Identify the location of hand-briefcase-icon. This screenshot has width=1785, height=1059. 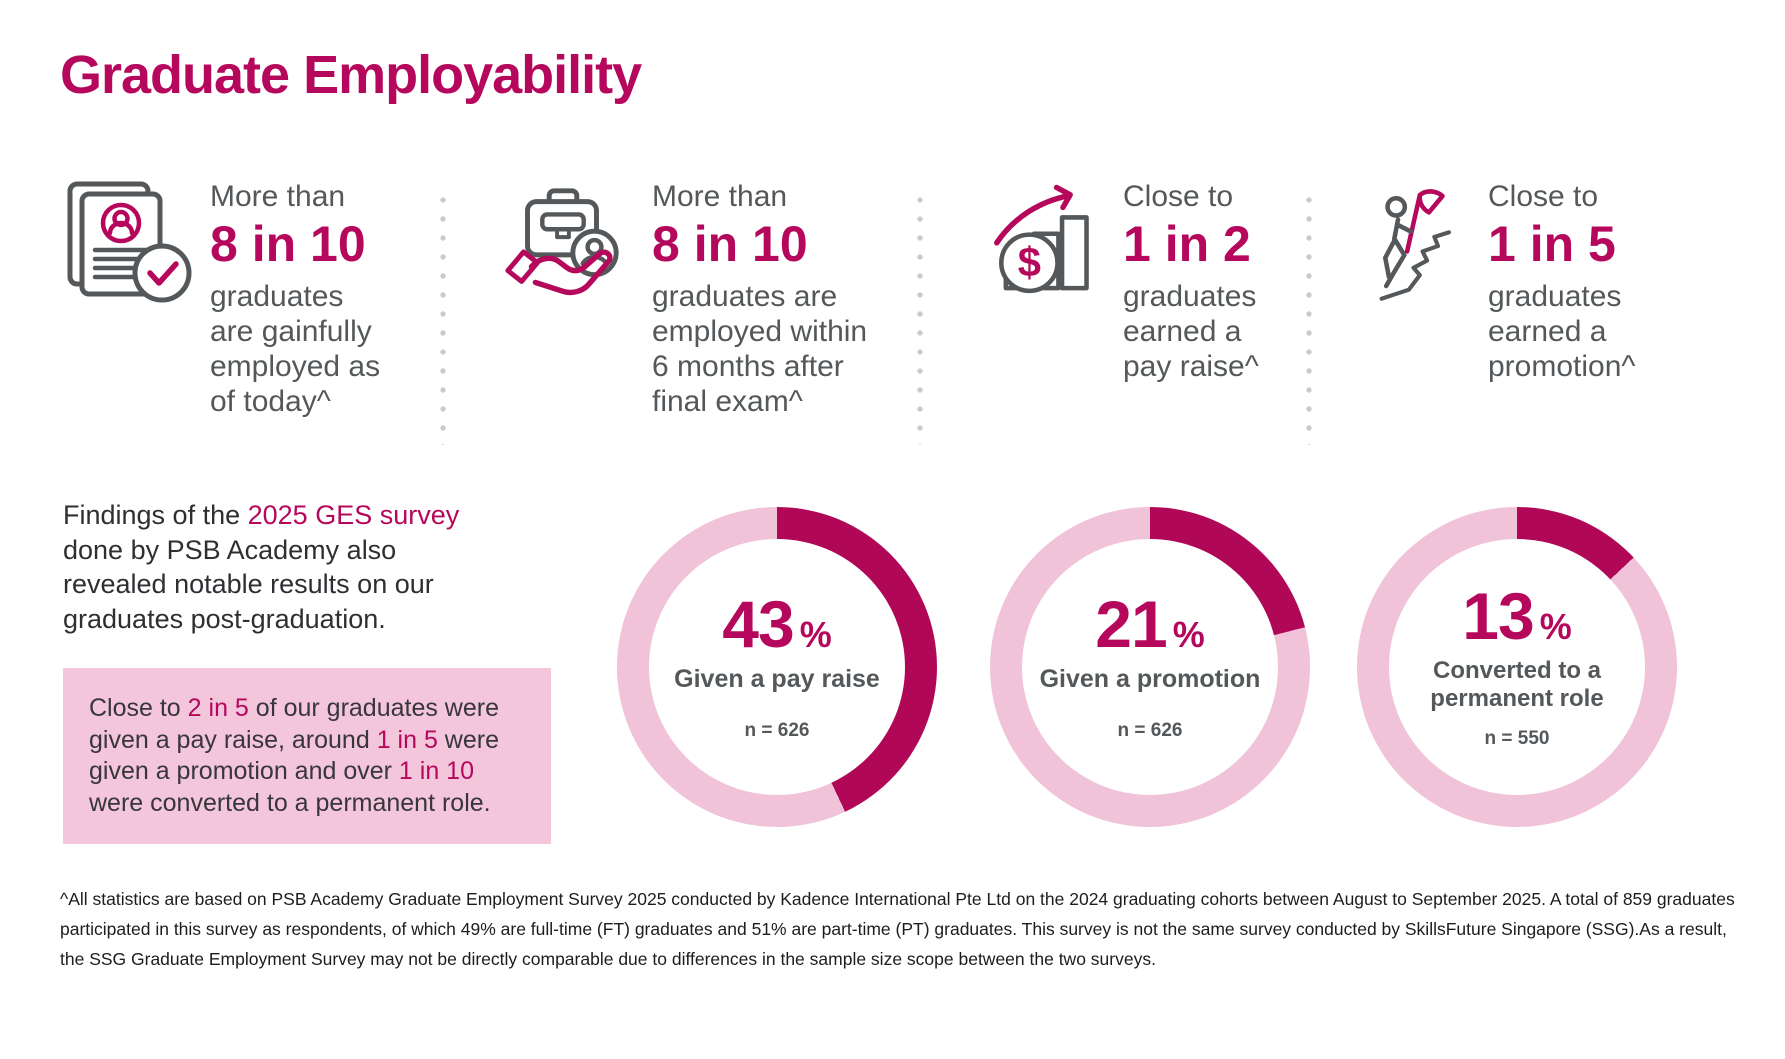
(562, 245).